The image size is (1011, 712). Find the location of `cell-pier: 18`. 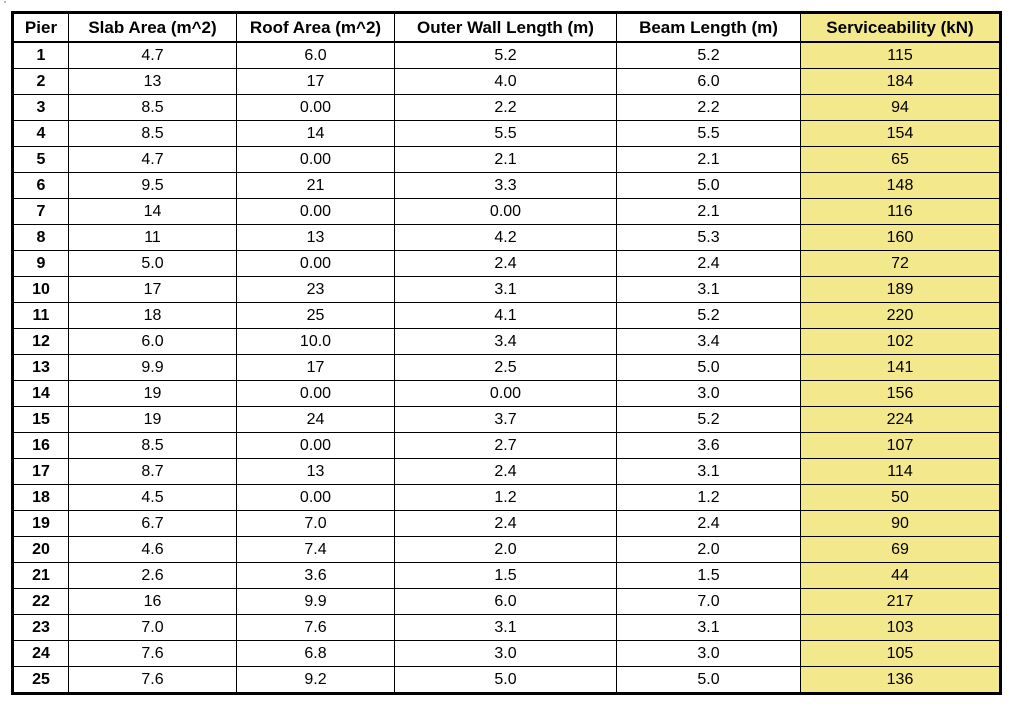

cell-pier: 18 is located at coordinates (40, 497).